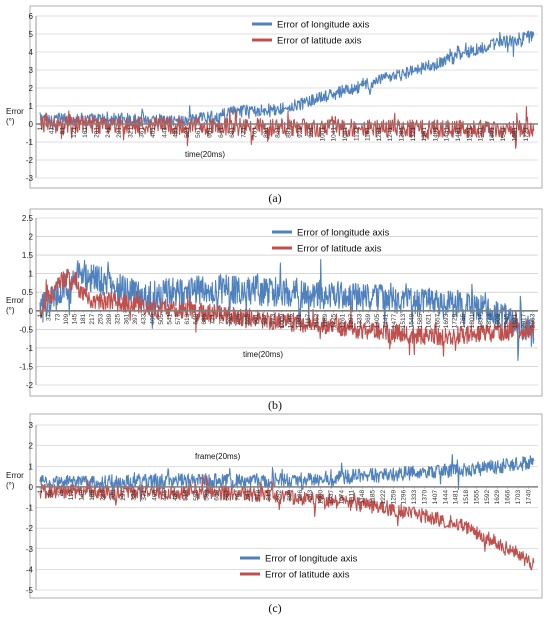  Describe the element at coordinates (275, 405) in the screenshot. I see `caption-b: (b)` at that location.